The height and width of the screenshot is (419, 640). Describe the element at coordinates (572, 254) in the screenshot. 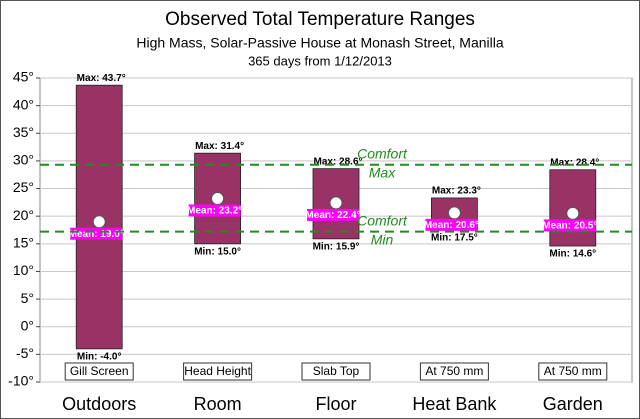

I see `min-label: Min: 14.6°` at that location.